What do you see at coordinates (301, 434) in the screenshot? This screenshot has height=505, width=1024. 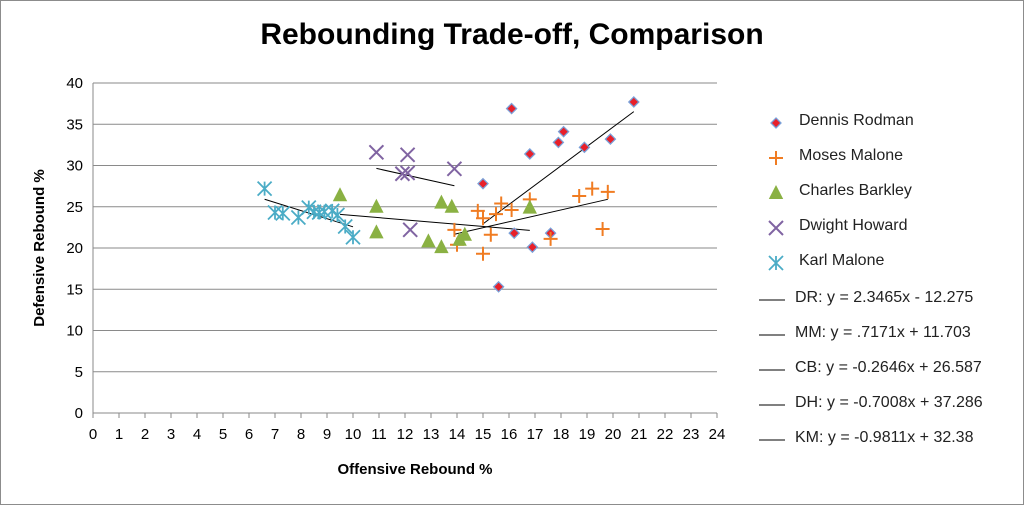 I see `x-tick-label: 8` at bounding box center [301, 434].